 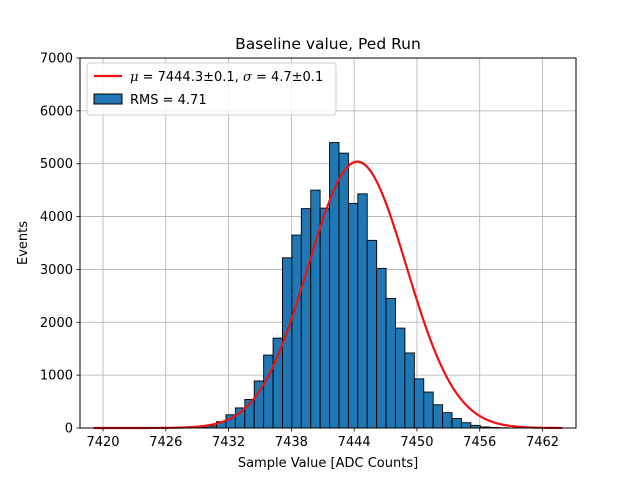 I want to click on legend-sigma-symbol: σ, so click(x=248, y=77).